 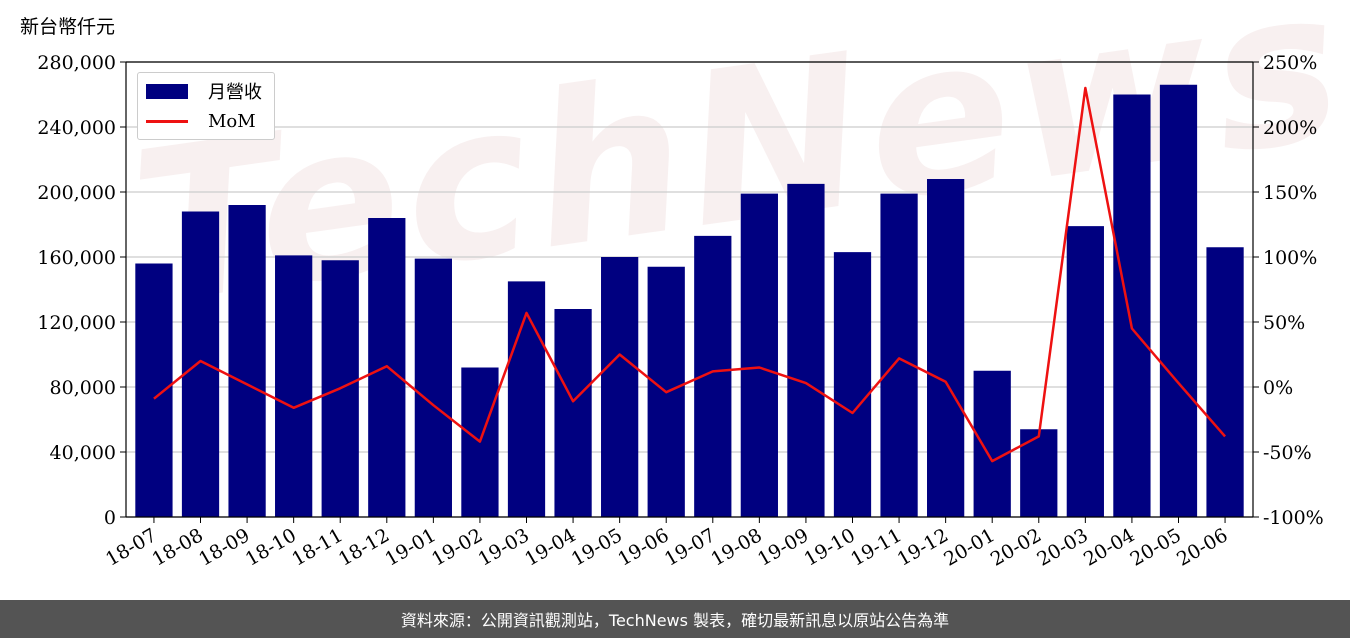 What do you see at coordinates (1290, 63) in the screenshot?
I see `y-right-tick-label: 250%` at bounding box center [1290, 63].